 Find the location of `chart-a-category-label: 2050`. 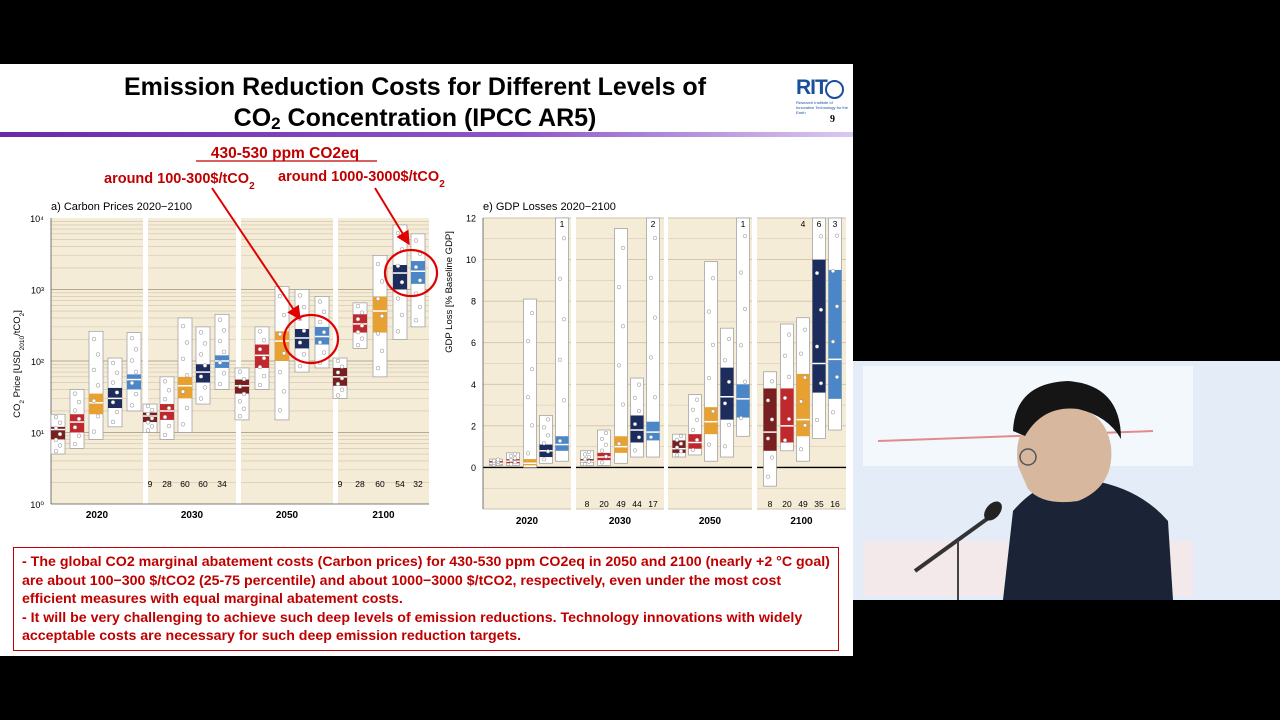

chart-a-category-label: 2050 is located at coordinates (287, 515).